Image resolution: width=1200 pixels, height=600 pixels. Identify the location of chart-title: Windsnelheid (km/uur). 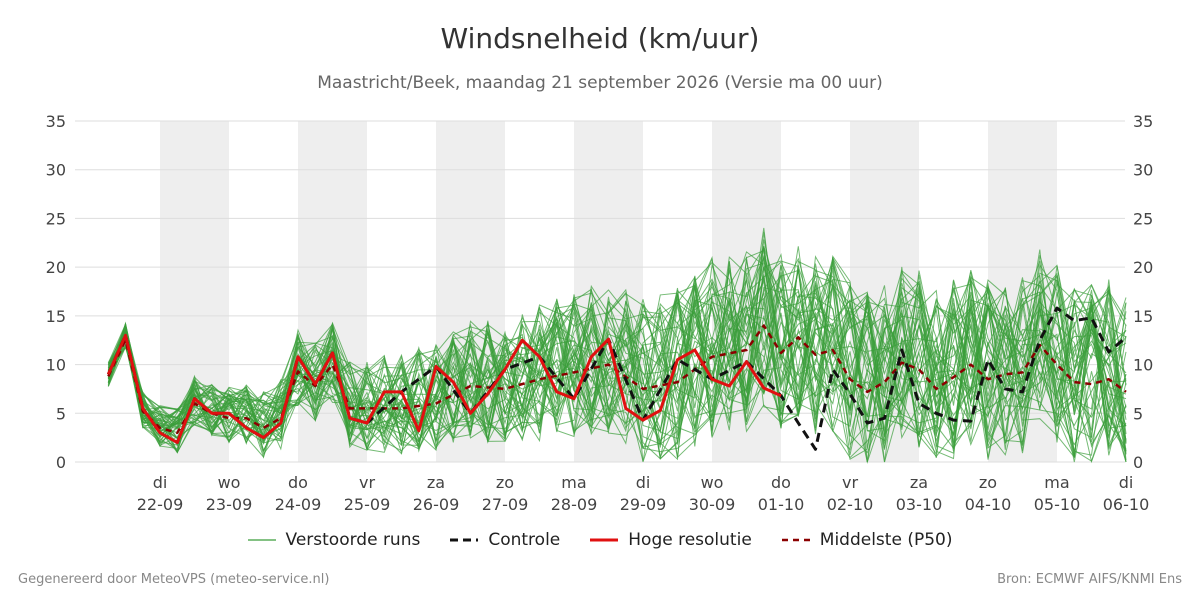
(600, 38).